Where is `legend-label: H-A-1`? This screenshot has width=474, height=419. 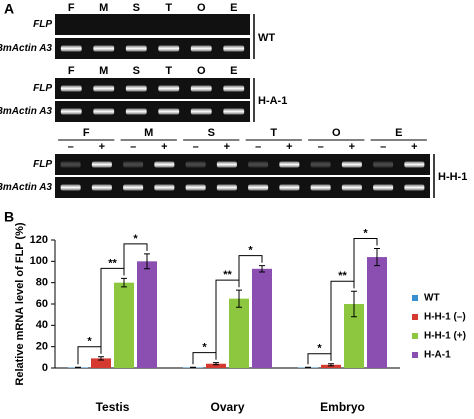
legend-label: H-A-1 is located at coordinates (437, 355).